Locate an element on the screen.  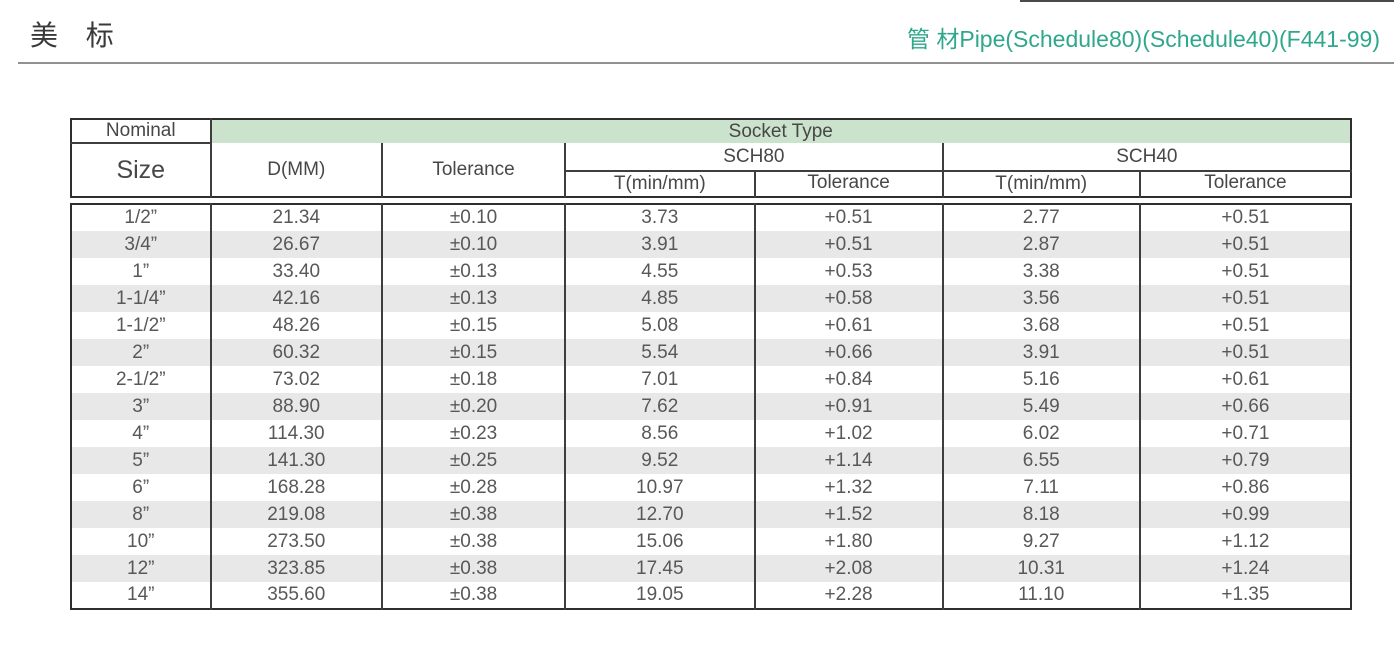
top-edge-divider is located at coordinates (1207, 1).